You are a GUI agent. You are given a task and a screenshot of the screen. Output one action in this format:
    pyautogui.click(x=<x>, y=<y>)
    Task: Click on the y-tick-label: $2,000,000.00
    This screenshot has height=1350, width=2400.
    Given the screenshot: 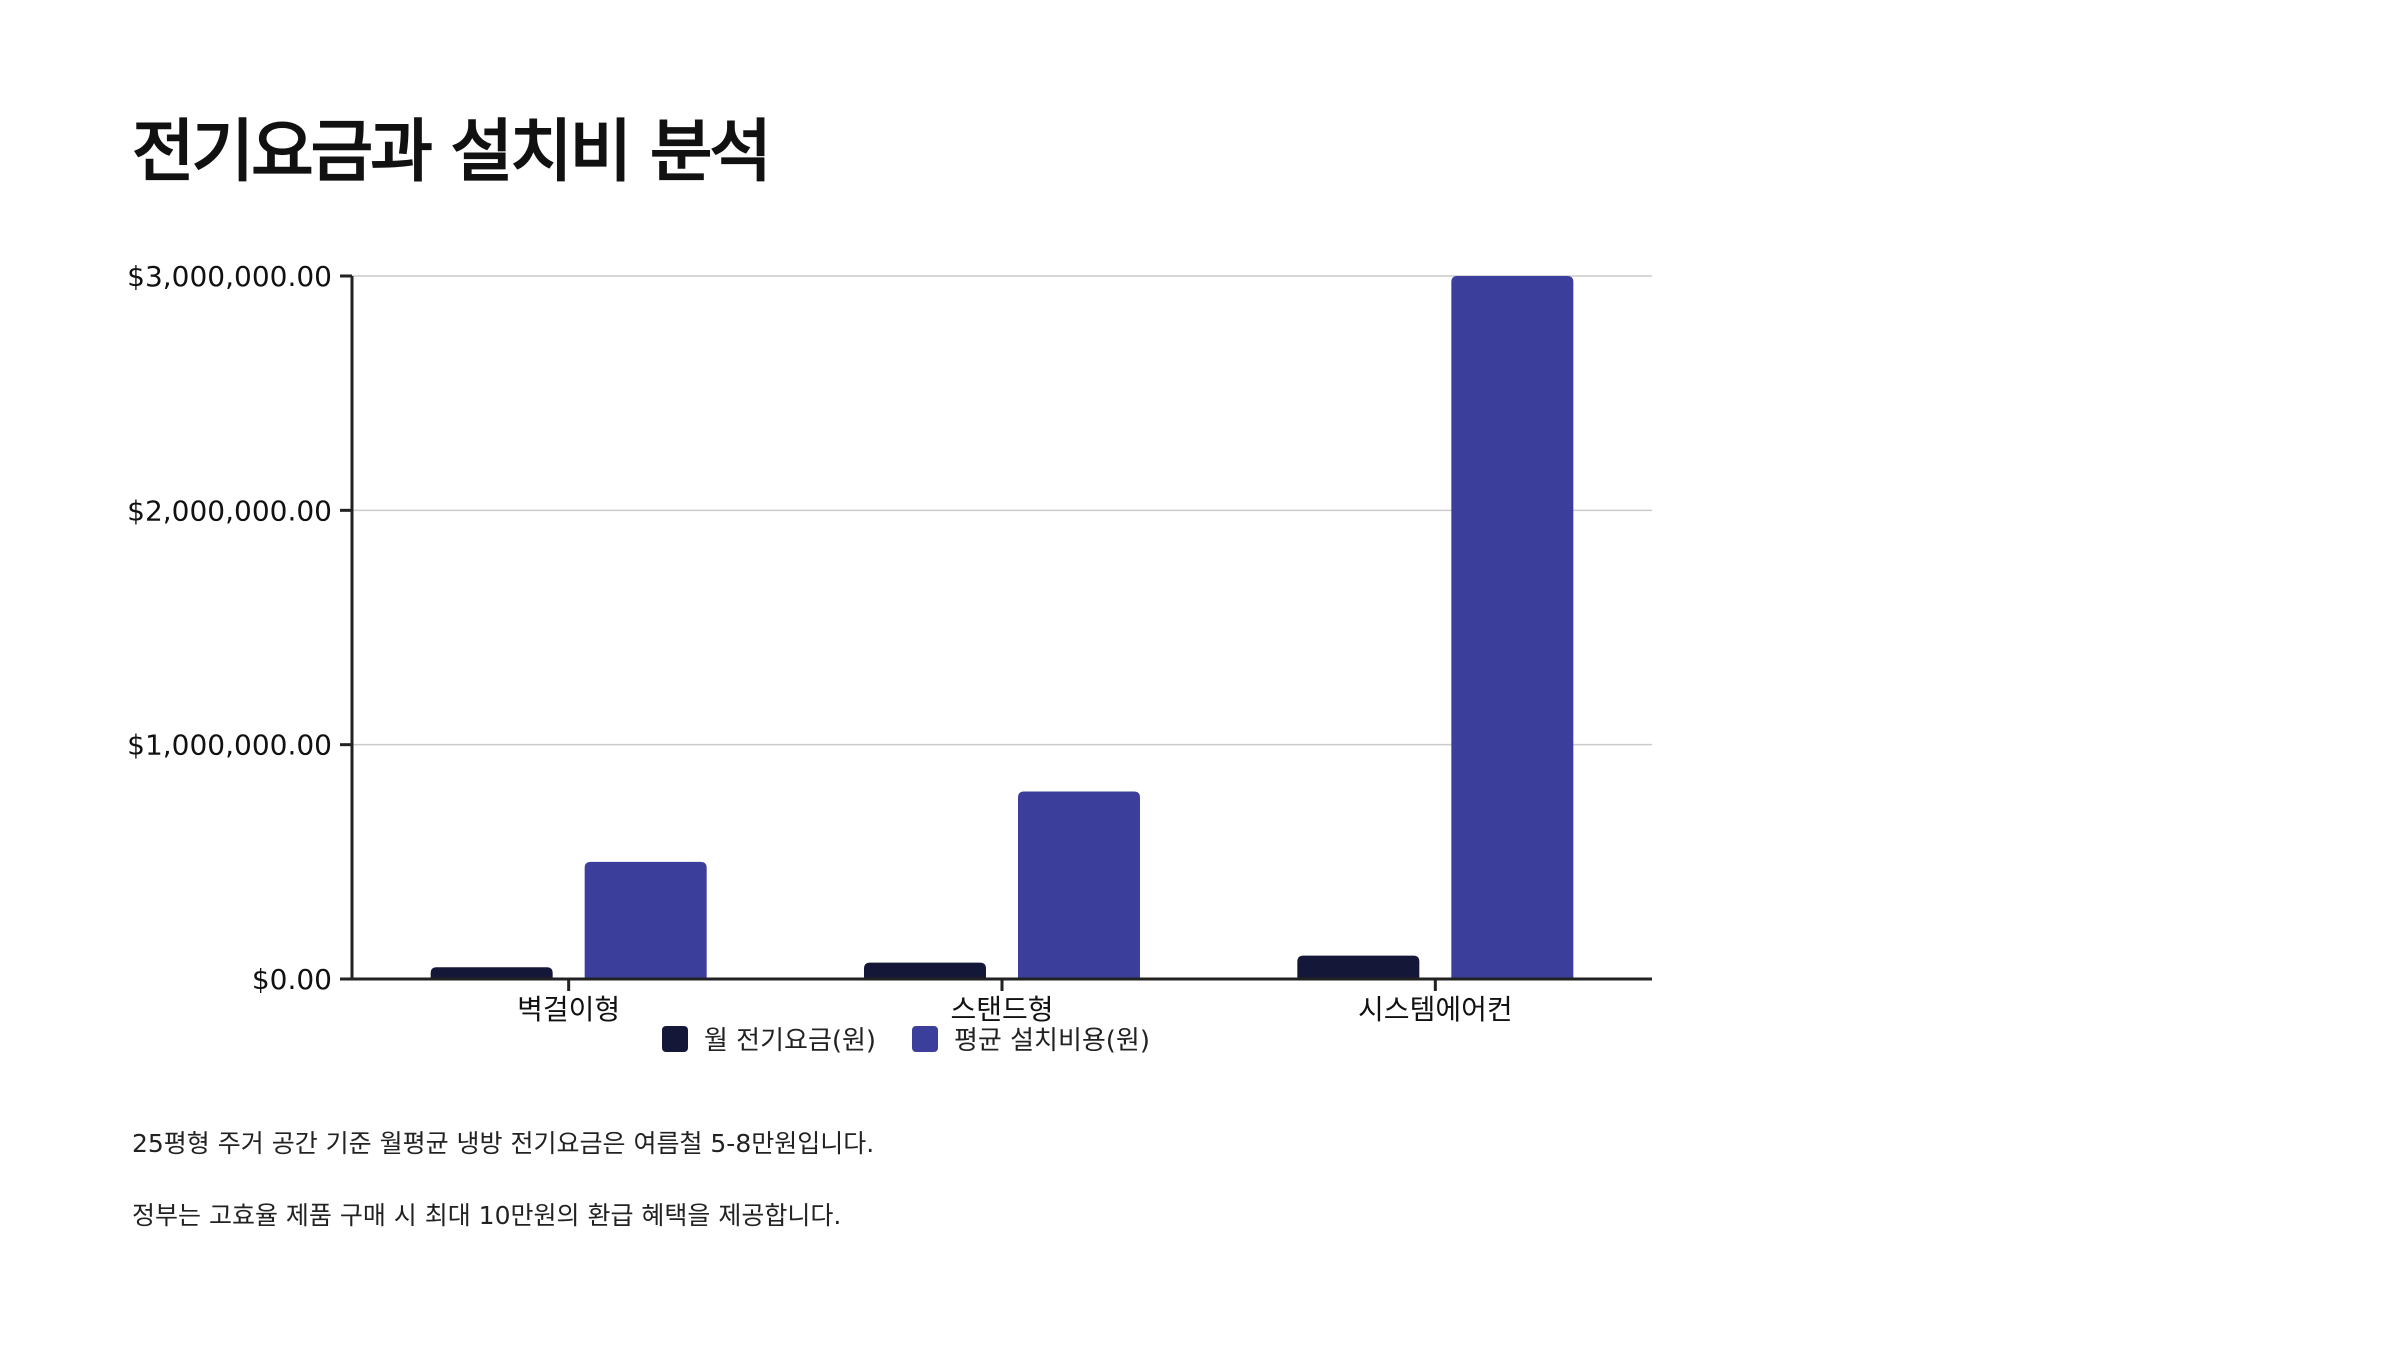 What is the action you would take?
    pyautogui.click(x=229, y=510)
    